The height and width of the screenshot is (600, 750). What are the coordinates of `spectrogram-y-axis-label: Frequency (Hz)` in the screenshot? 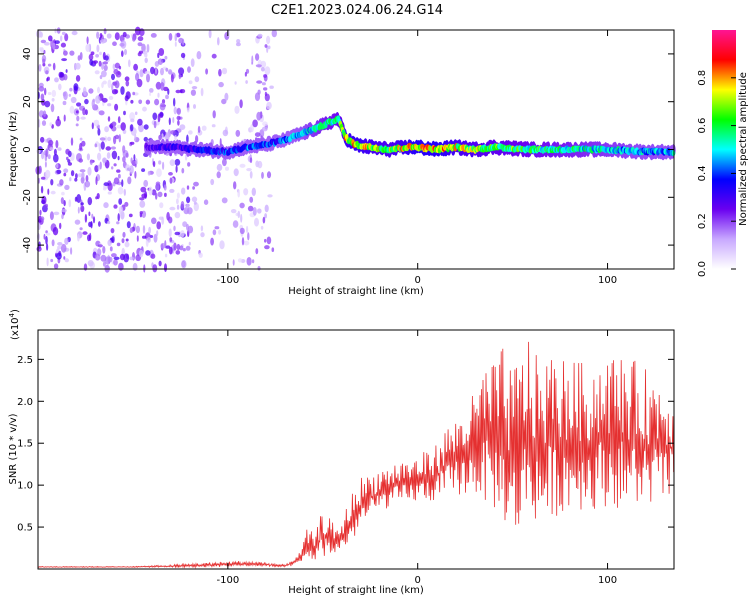 It's located at (13, 149).